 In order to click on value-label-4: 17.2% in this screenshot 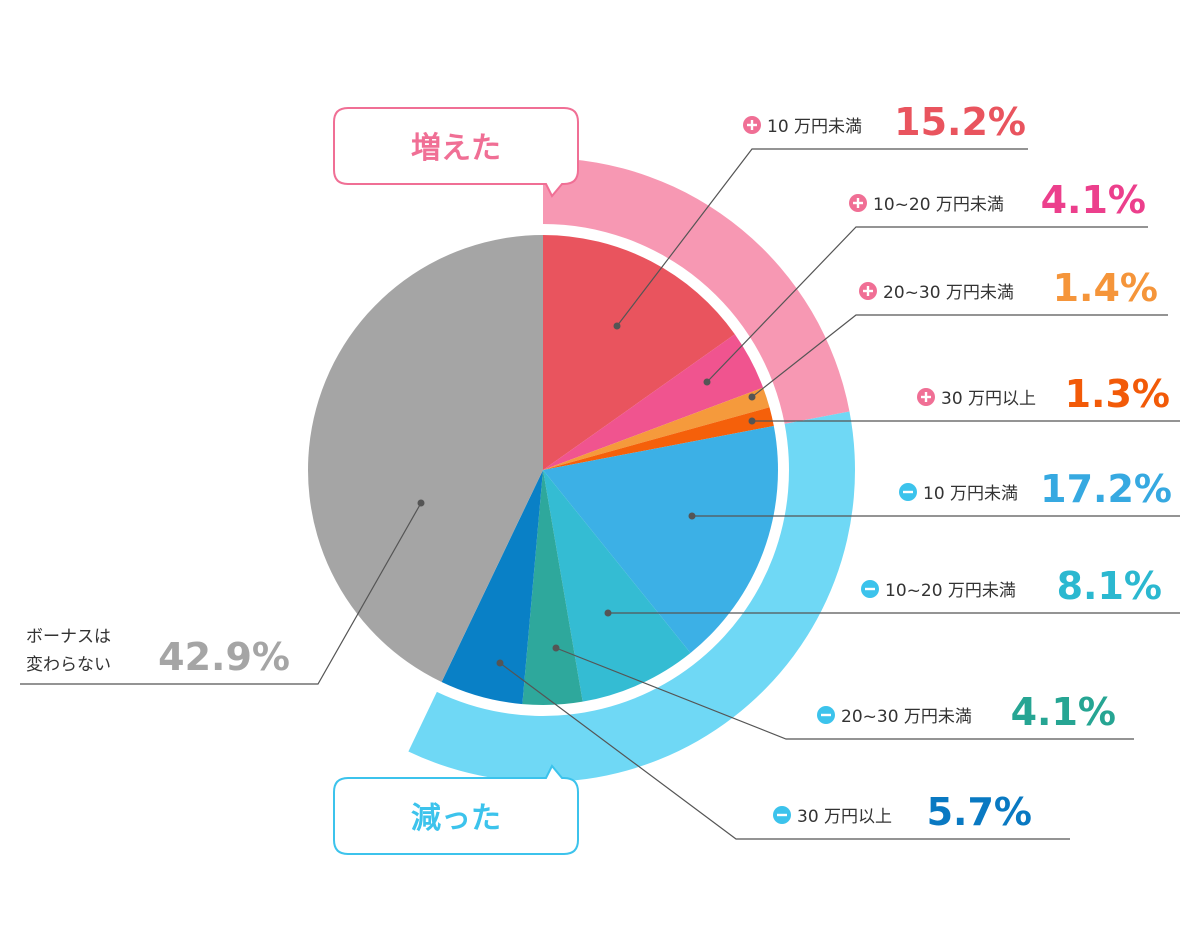, I will do `click(1106, 489)`.